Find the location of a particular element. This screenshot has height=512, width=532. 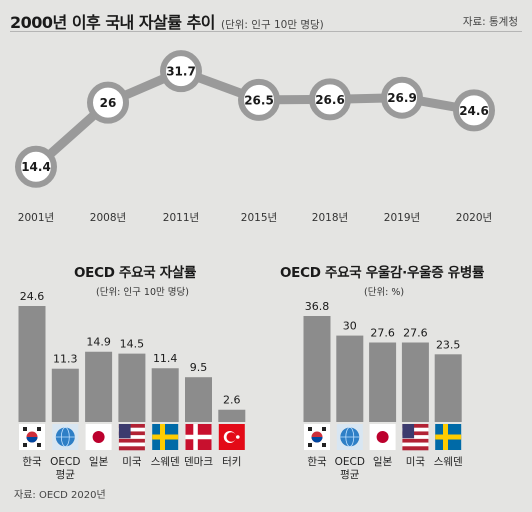

x-tick-label: 2019년 is located at coordinates (402, 218).